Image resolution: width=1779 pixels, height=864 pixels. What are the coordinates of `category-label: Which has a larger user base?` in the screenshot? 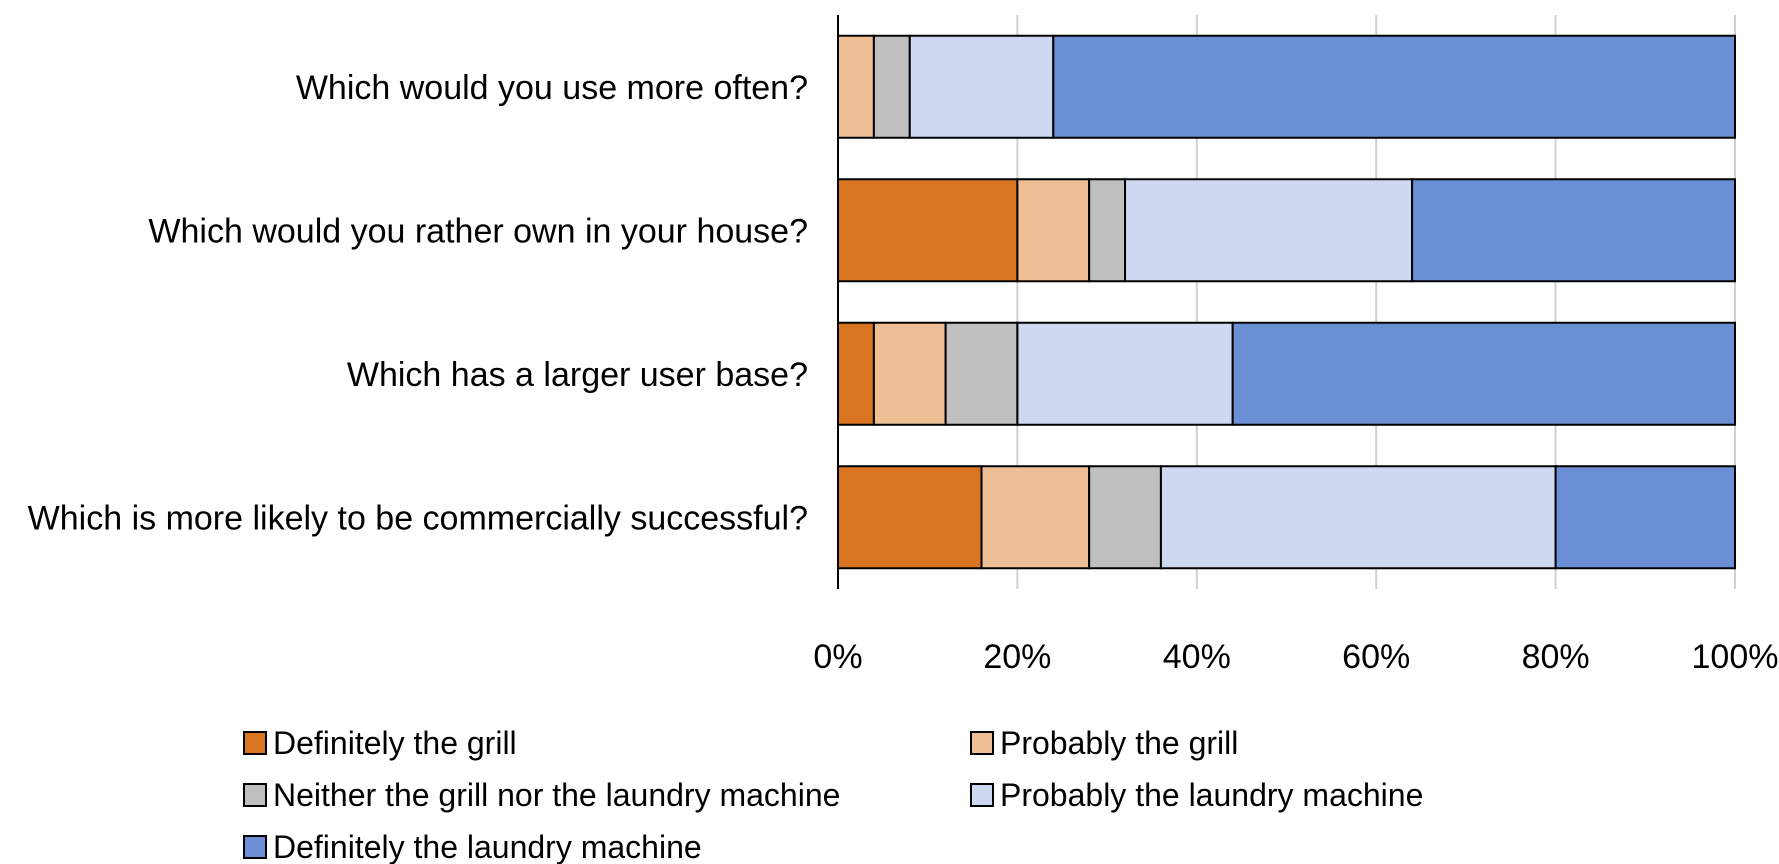 It's located at (577, 375).